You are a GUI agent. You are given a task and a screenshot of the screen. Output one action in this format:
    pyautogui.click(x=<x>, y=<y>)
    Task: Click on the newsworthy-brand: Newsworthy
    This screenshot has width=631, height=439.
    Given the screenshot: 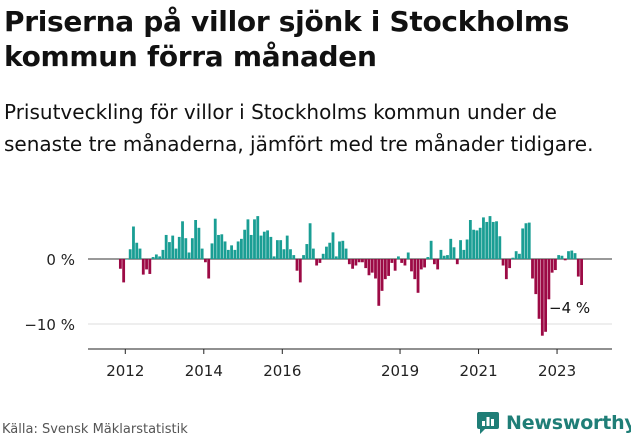 What is the action you would take?
    pyautogui.click(x=553, y=423)
    